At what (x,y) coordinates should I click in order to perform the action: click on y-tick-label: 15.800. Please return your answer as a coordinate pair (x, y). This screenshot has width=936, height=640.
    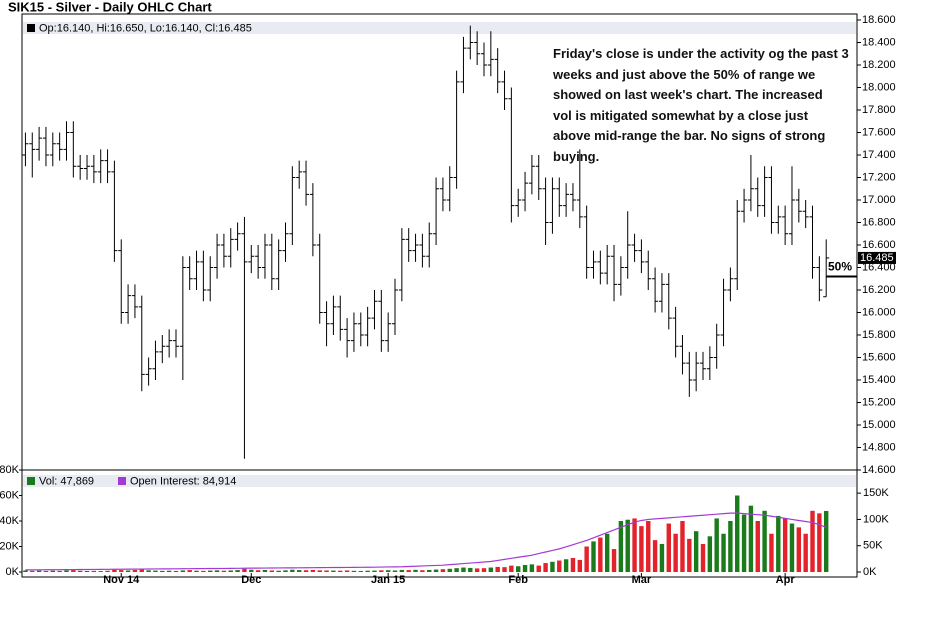
    Looking at the image, I should click on (879, 335).